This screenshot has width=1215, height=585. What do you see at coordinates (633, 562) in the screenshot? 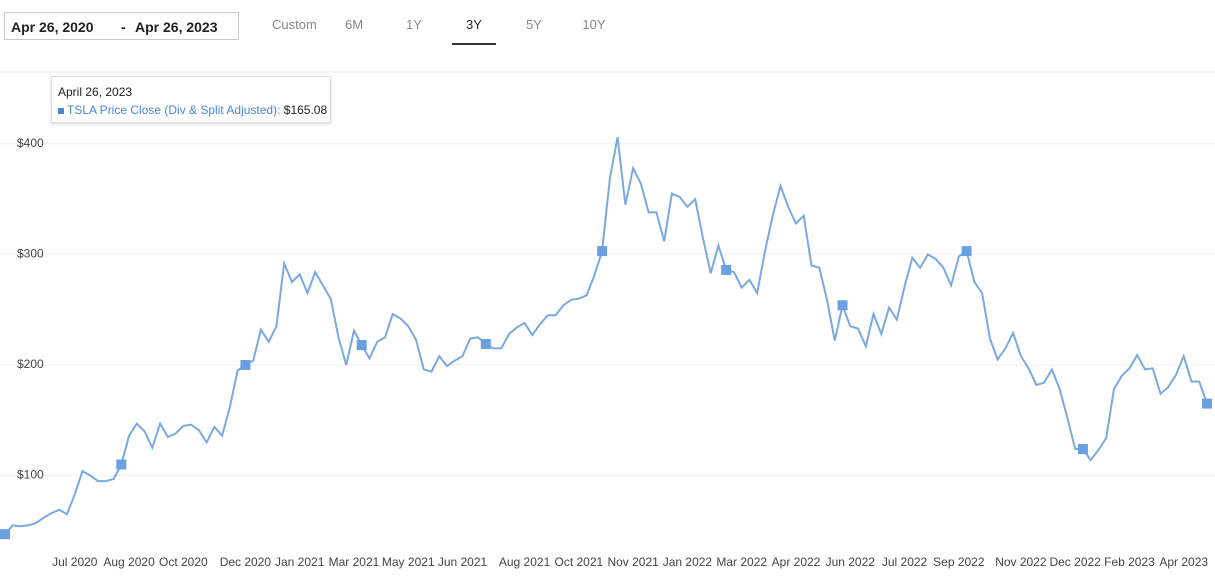
I see `x-tick-label: Nov 2021` at bounding box center [633, 562].